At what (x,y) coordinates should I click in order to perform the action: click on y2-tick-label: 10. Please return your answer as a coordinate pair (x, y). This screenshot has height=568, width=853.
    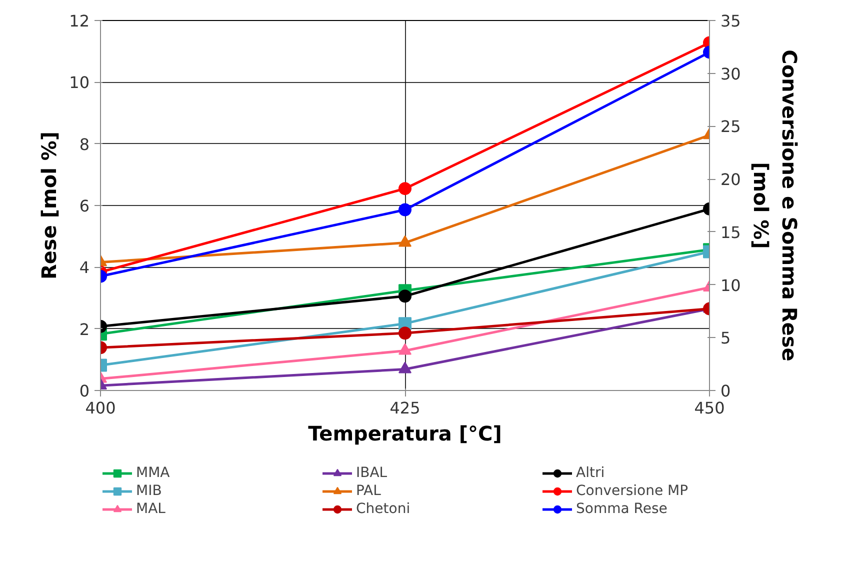
    Looking at the image, I should click on (730, 285).